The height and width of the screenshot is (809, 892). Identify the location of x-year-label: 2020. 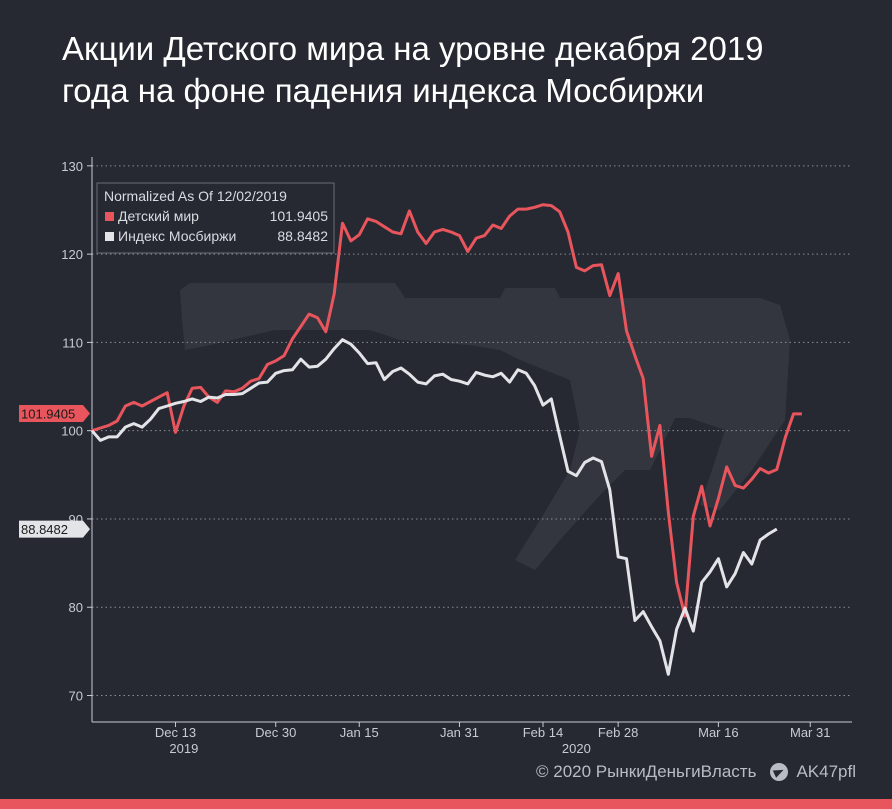
(576, 748).